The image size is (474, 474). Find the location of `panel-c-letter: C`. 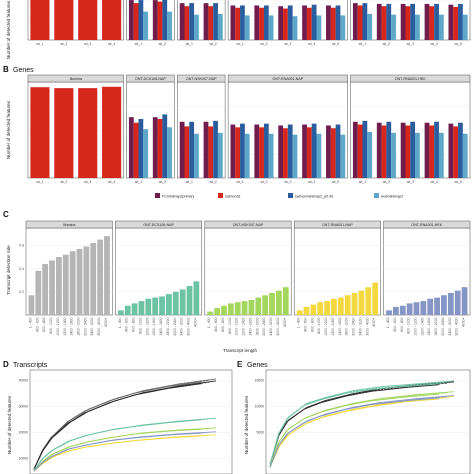

panel-c-letter: C is located at coordinates (6, 214).